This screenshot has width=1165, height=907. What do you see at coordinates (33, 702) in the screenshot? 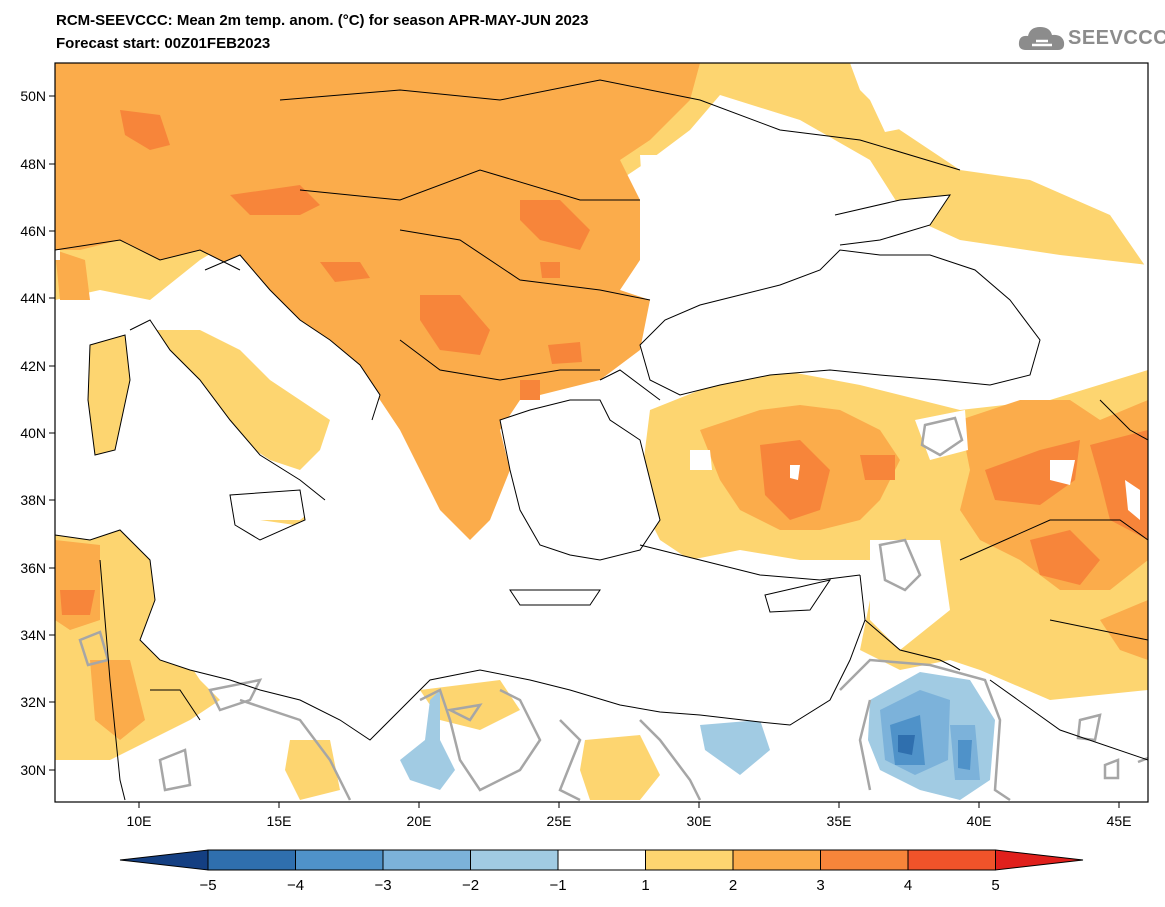
I see `lat-label: 32N` at bounding box center [33, 702].